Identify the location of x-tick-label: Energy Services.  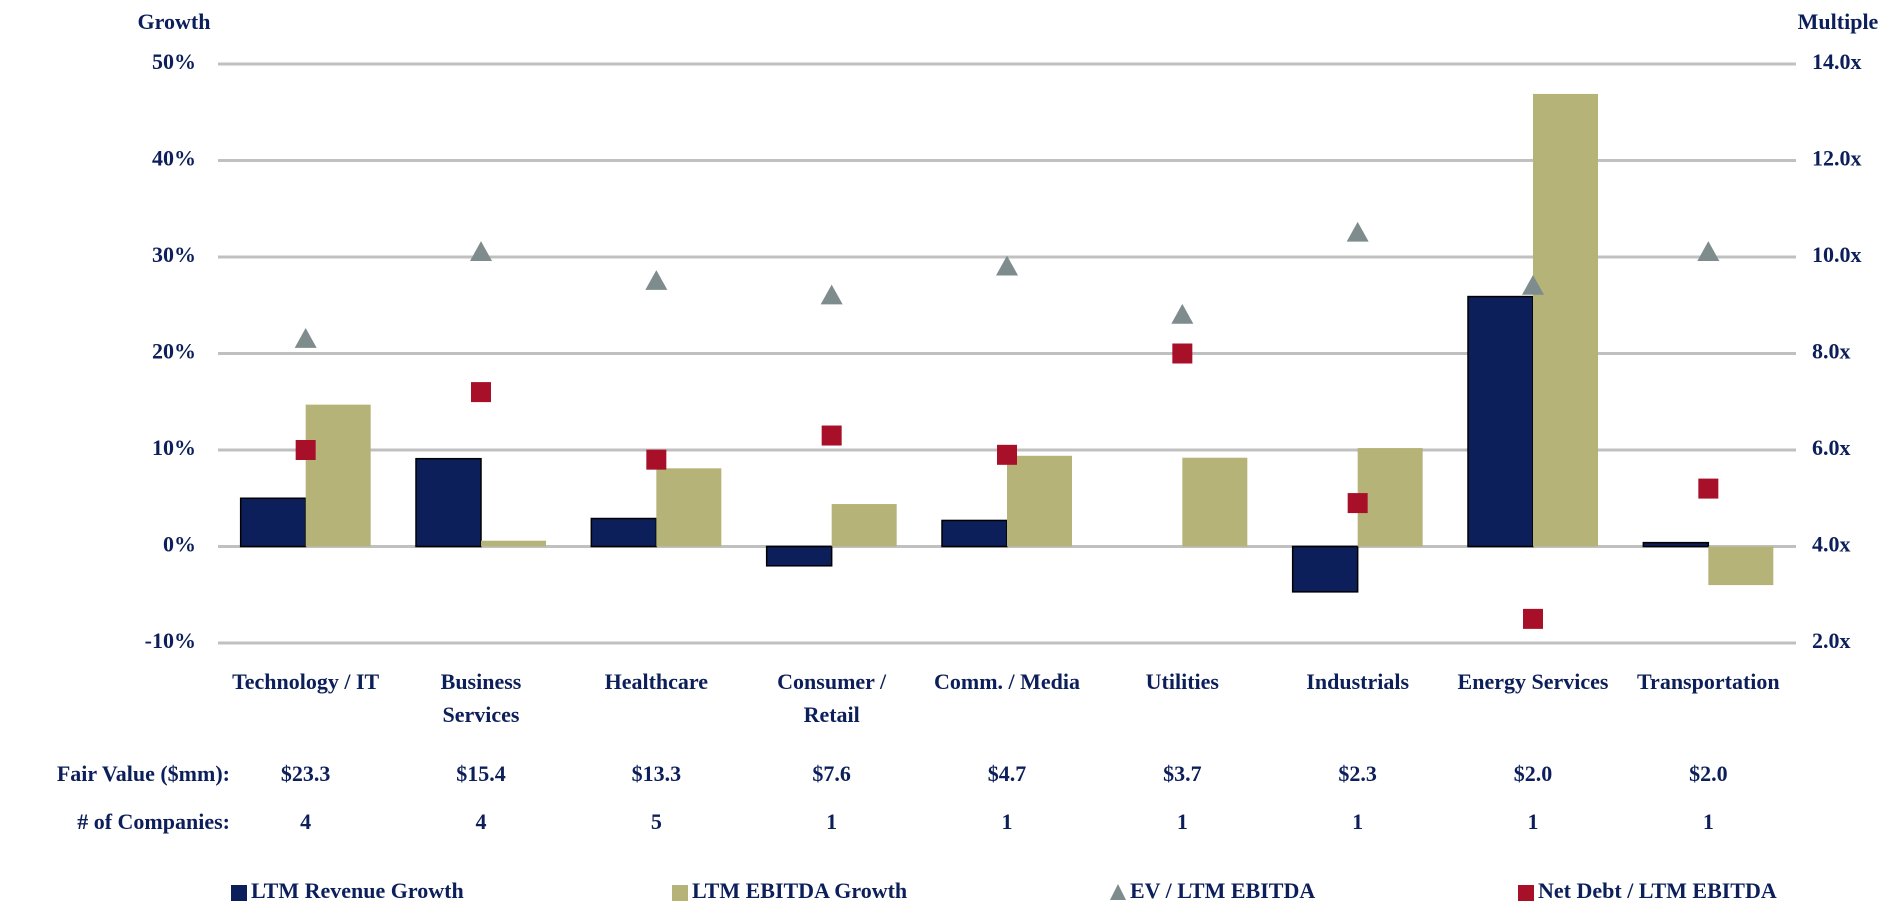
(1533, 681).